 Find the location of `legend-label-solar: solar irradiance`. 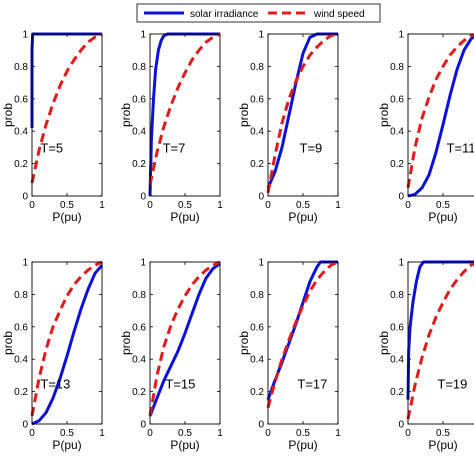

legend-label-solar: solar irradiance is located at coordinates (224, 14).